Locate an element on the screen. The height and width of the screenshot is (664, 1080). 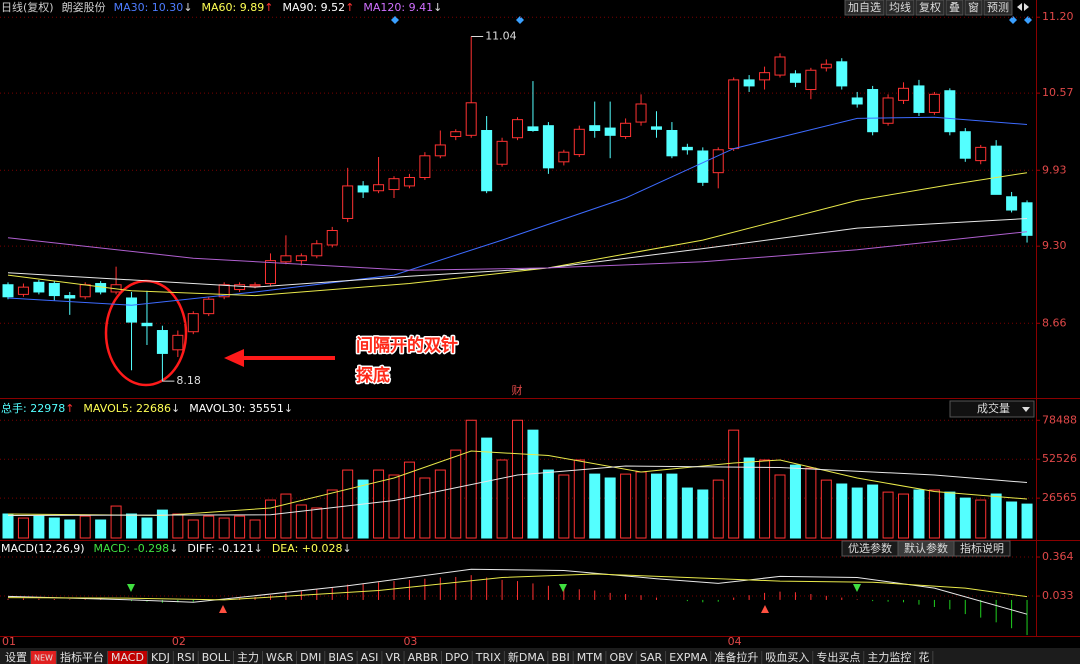
tab-label: 专出买点 is located at coordinates (838, 657).